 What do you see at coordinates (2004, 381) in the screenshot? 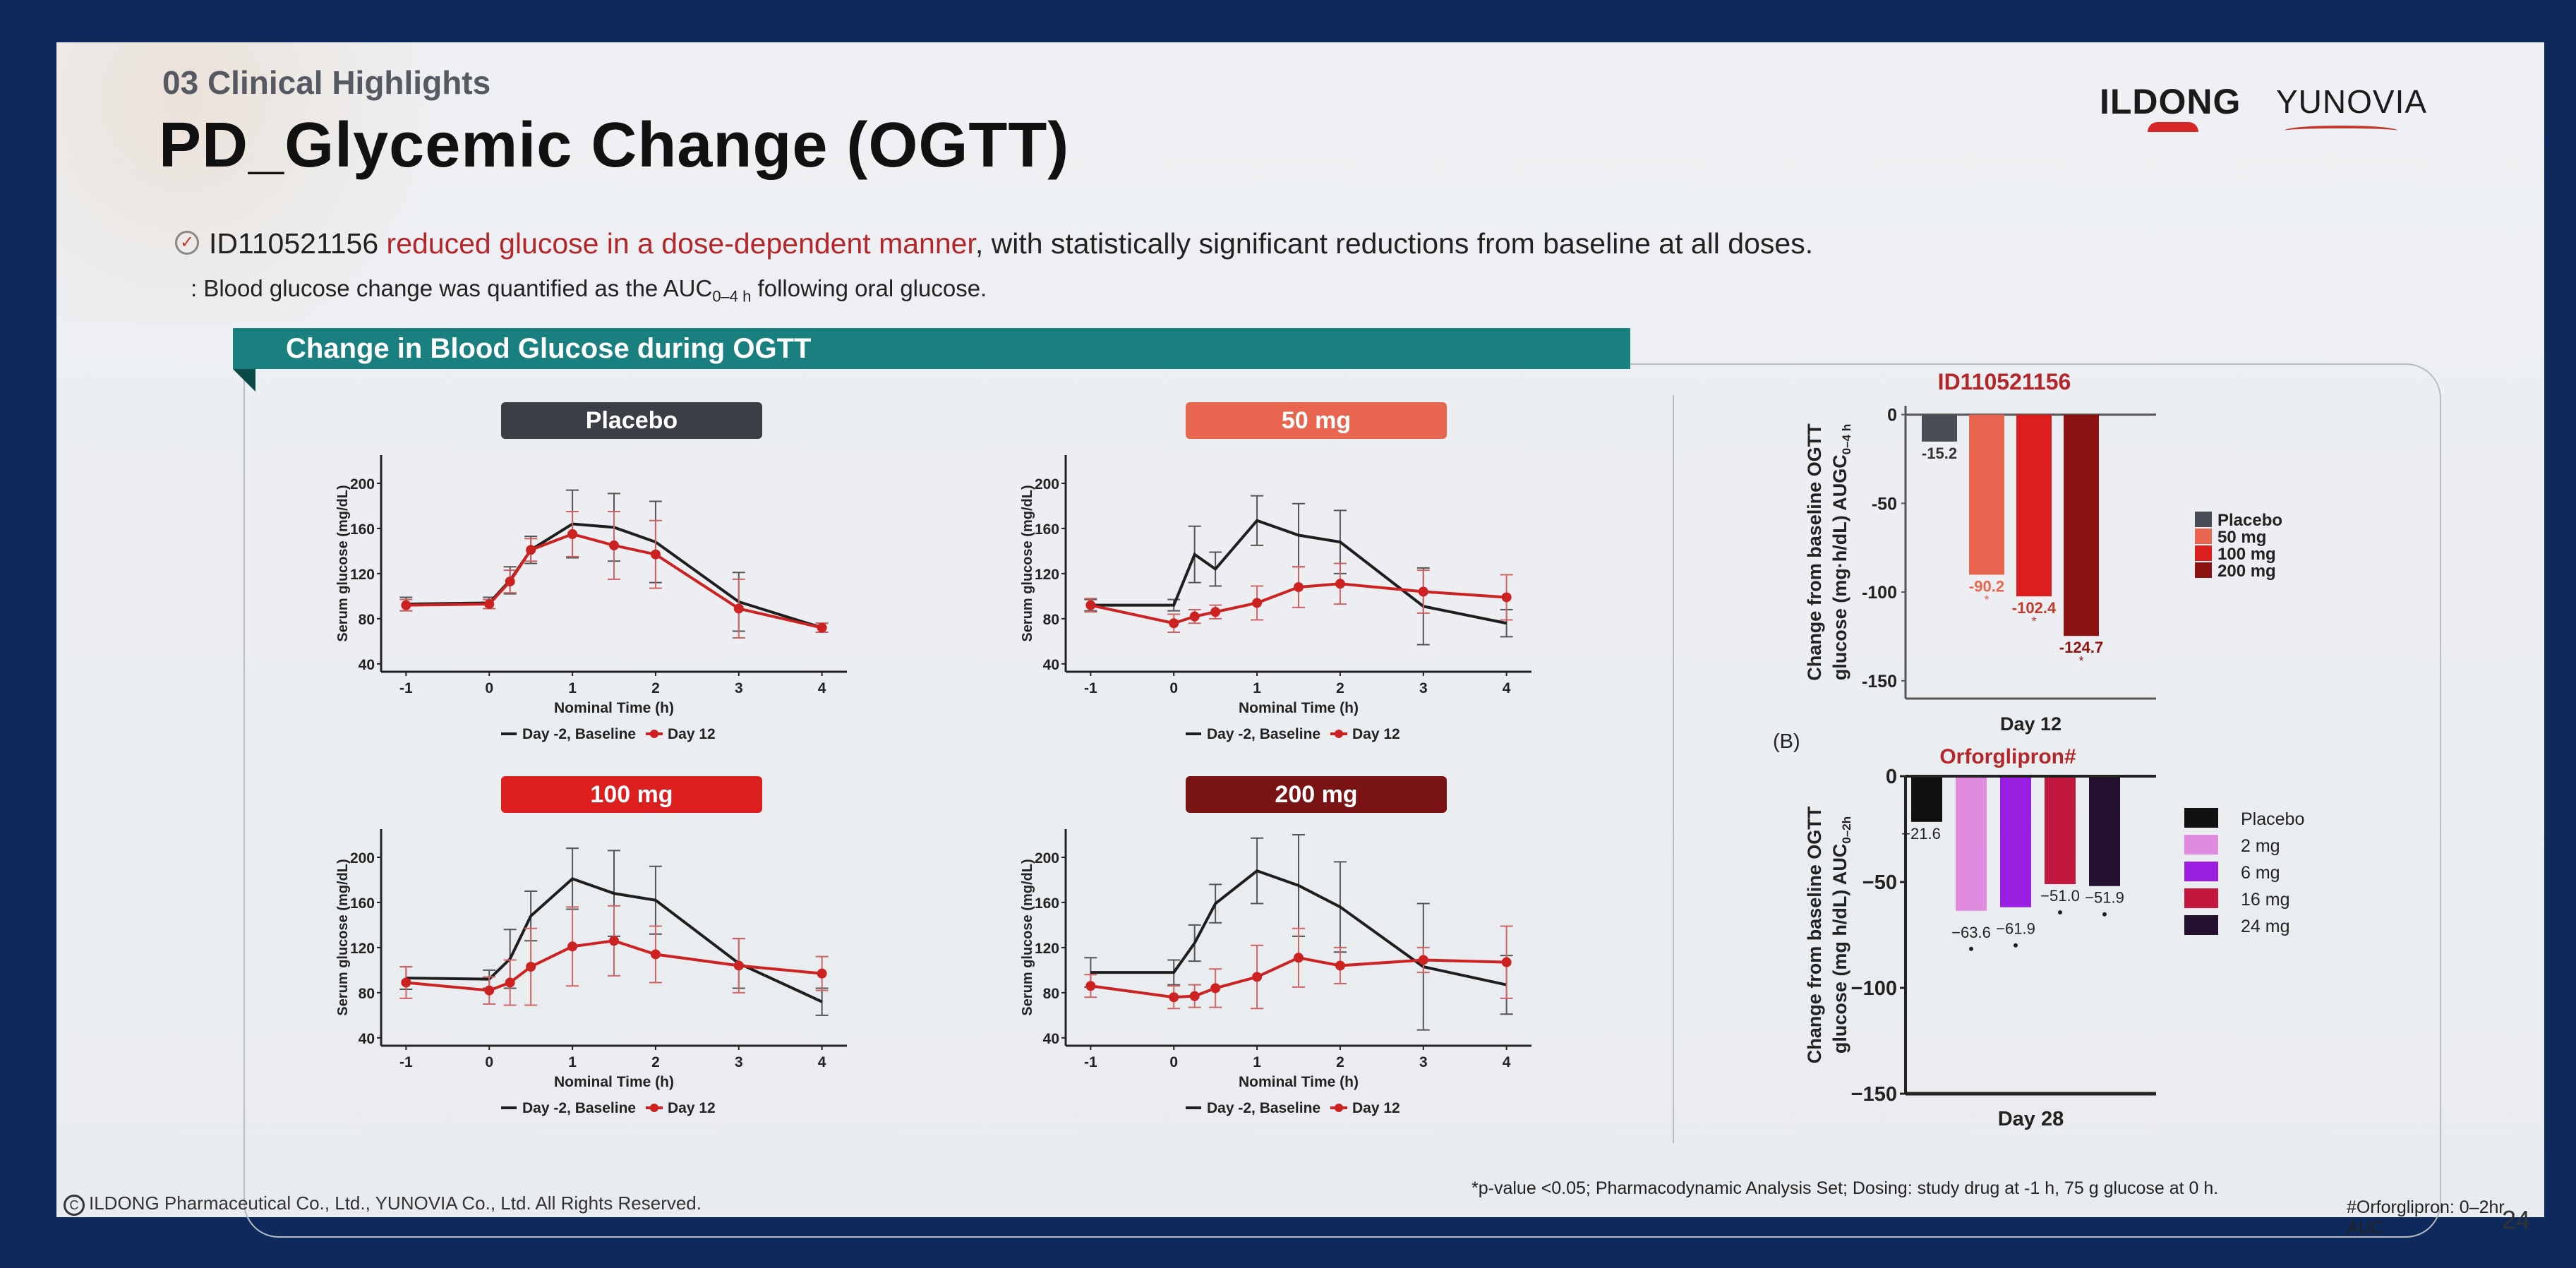
I see `bar-chart-title: ID110521156` at bounding box center [2004, 381].